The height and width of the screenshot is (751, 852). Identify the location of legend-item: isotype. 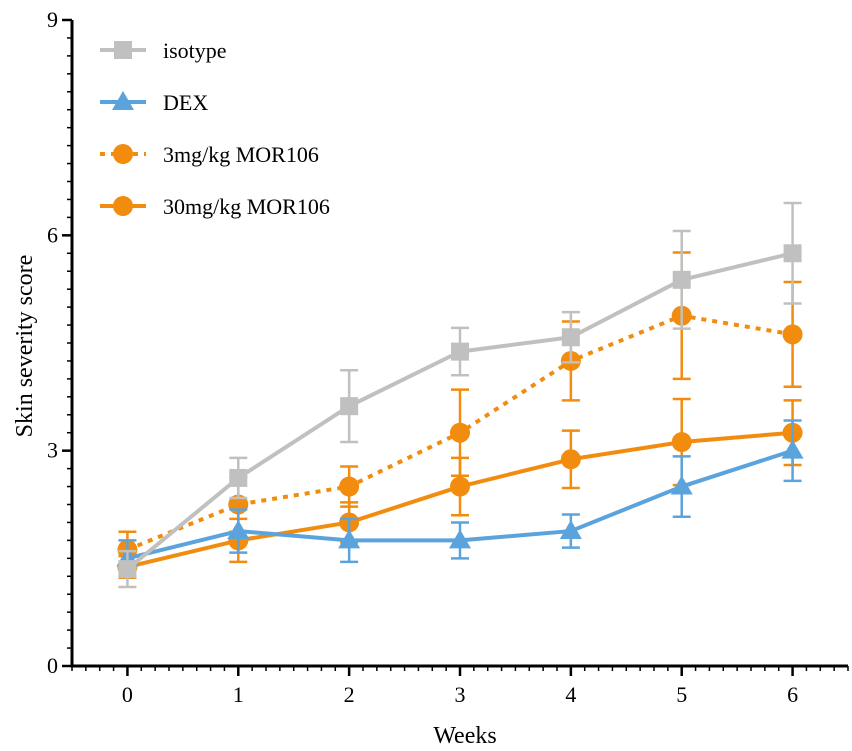
(163, 50).